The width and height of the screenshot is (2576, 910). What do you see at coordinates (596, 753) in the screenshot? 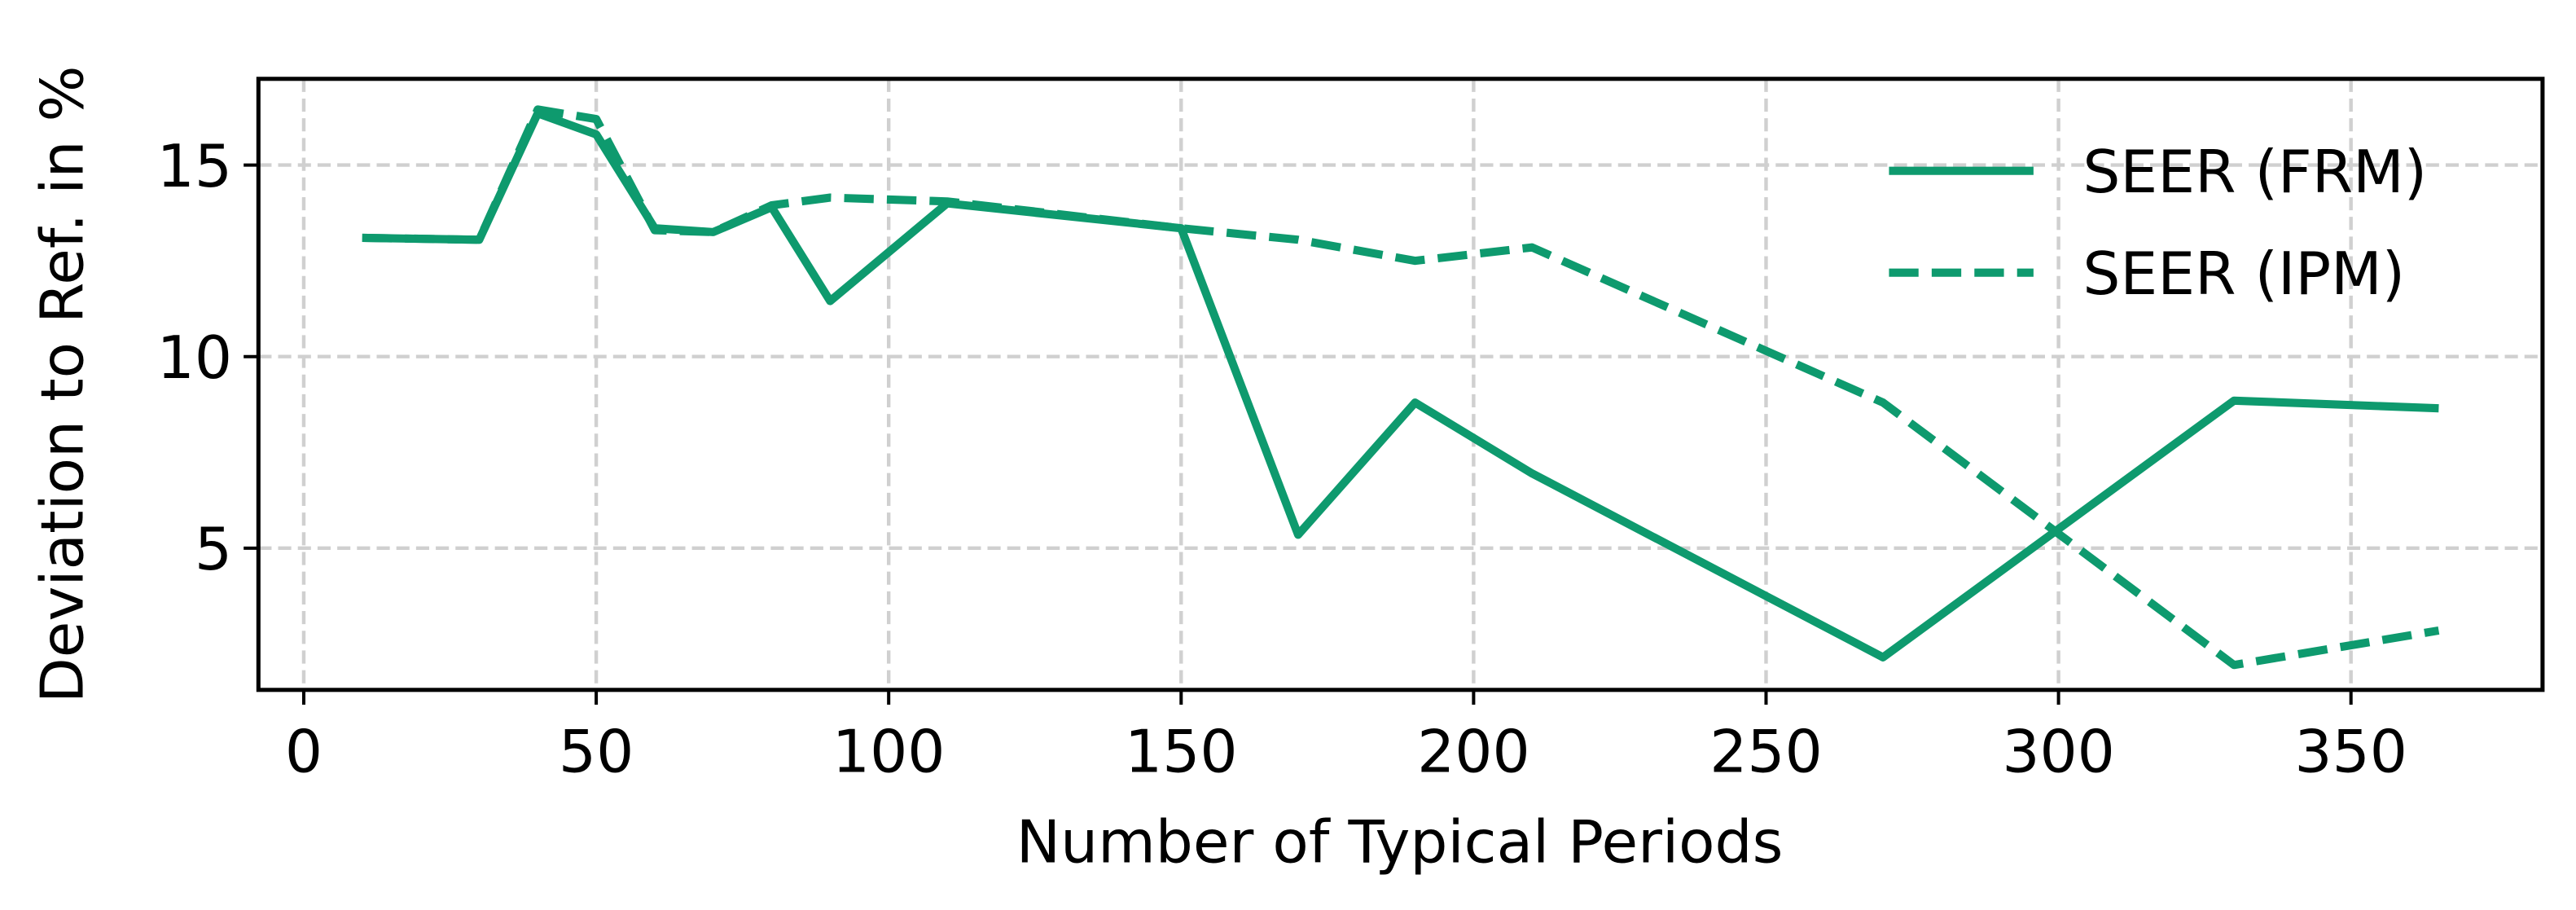
I see `x-tick-label: 50` at bounding box center [596, 753].